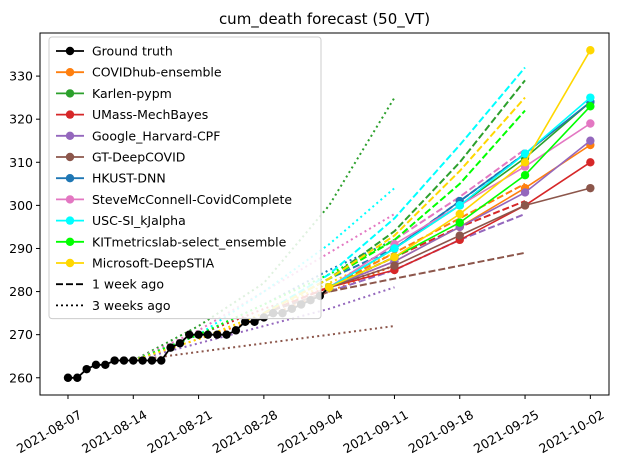 This screenshot has height=466, width=626. I want to click on umass-mechbayes-point, so click(590, 162).